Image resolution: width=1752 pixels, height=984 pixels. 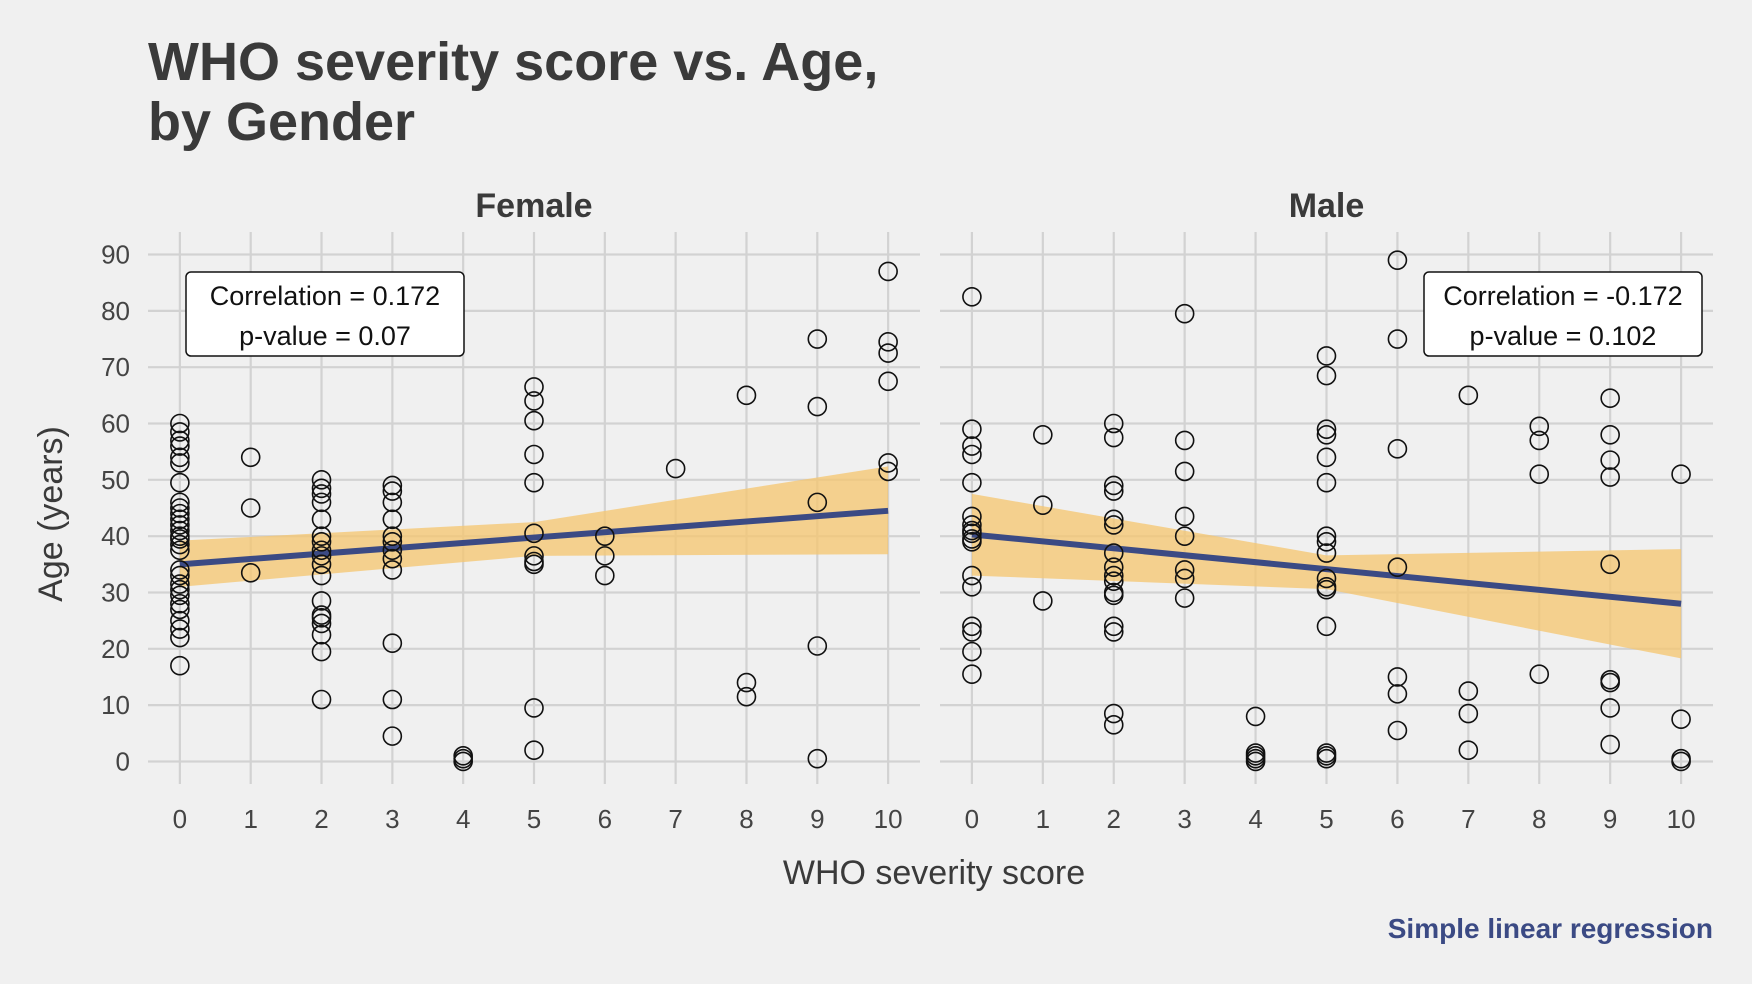 What do you see at coordinates (605, 819) in the screenshot?
I see `x-tick-label: 6` at bounding box center [605, 819].